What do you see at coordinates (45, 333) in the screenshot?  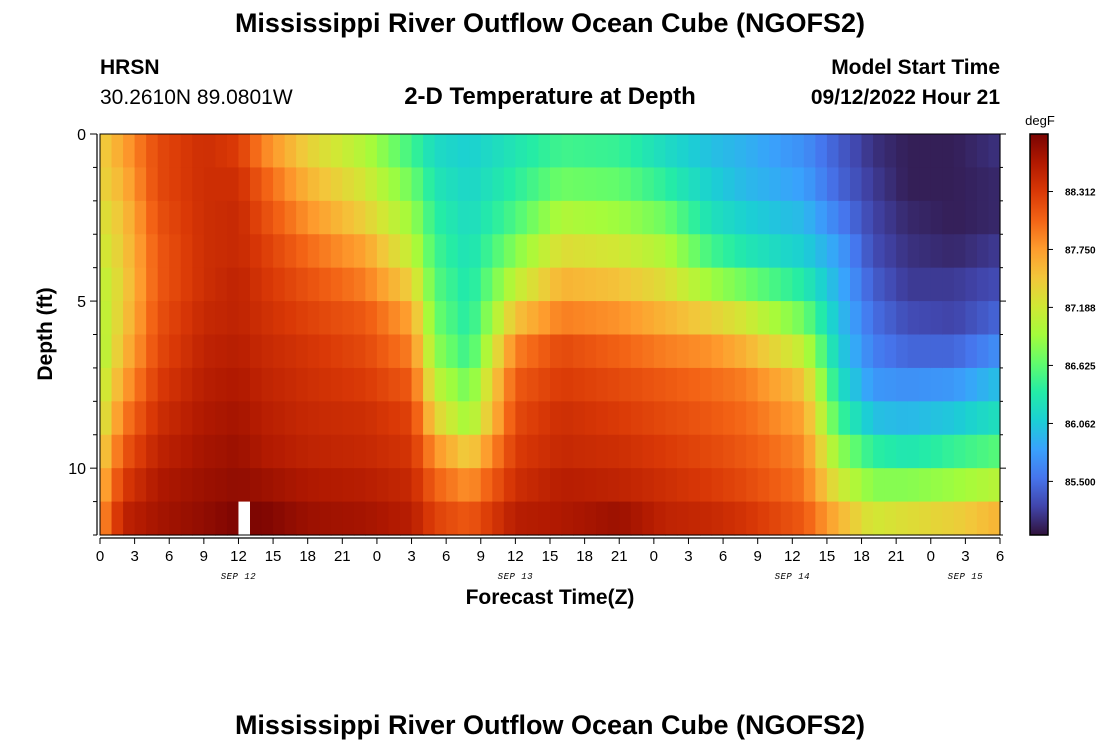 I see `y-axis-title: Depth (ft)` at bounding box center [45, 333].